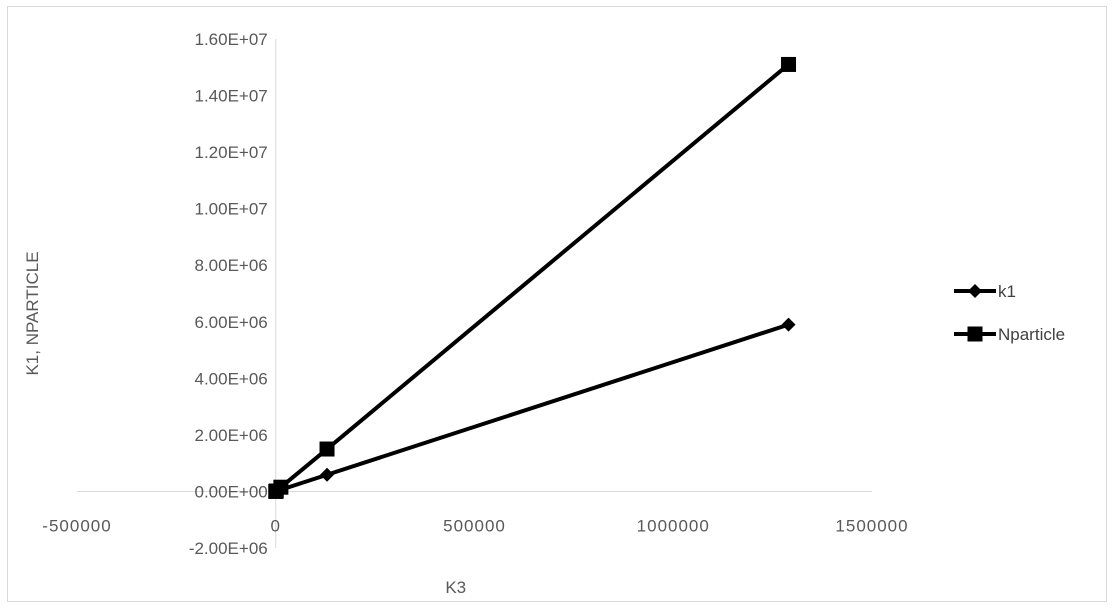 The height and width of the screenshot is (608, 1115). What do you see at coordinates (276, 525) in the screenshot?
I see `x-tick-label: 0` at bounding box center [276, 525].